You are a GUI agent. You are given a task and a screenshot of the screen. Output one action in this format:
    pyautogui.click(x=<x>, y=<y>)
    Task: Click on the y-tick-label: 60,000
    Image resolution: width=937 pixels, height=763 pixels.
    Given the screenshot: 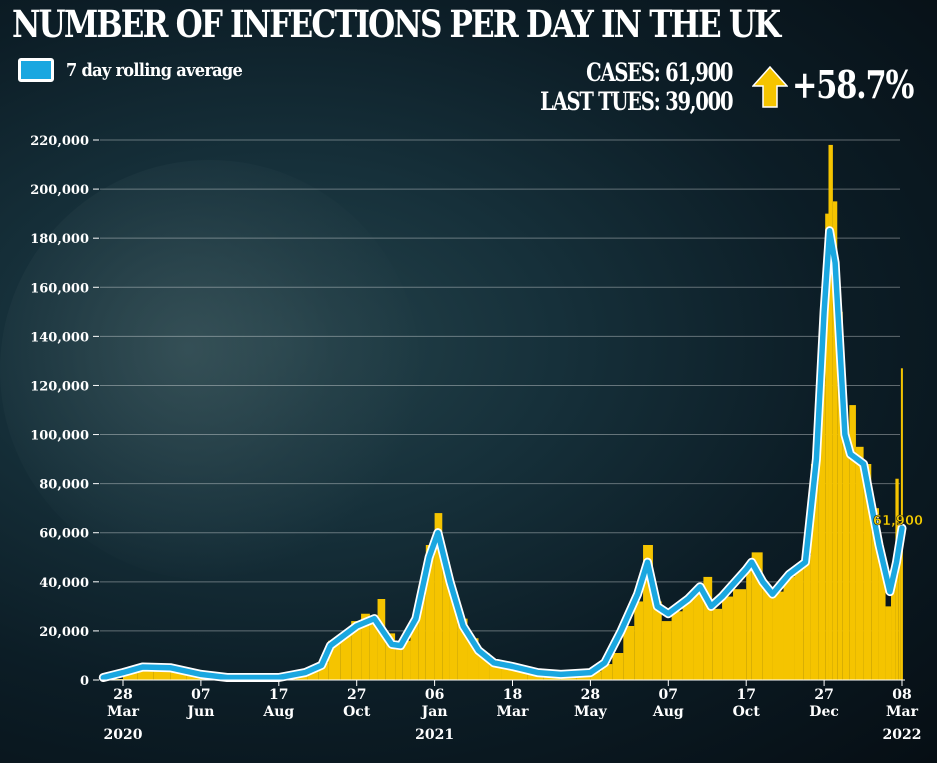 What is the action you would take?
    pyautogui.click(x=64, y=534)
    